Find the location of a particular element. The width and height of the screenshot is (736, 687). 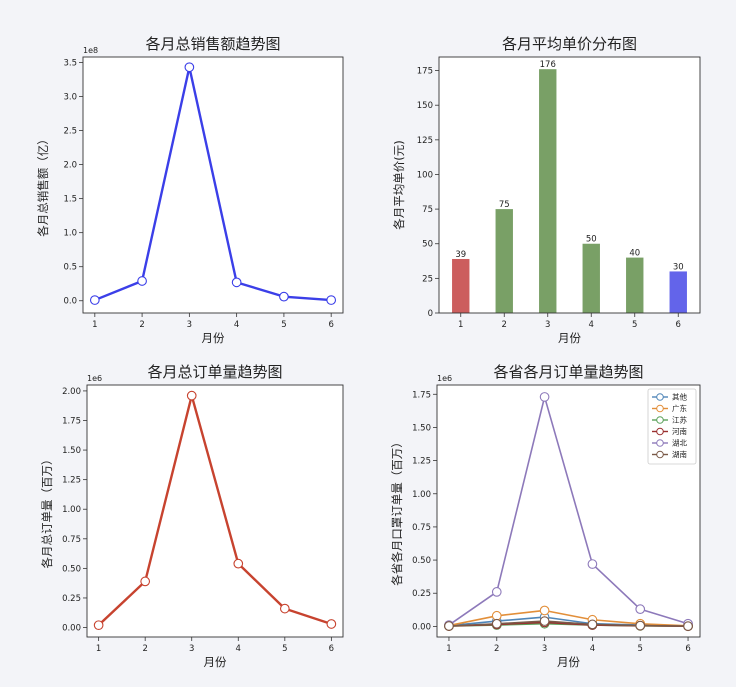

y-tick-label: 1.00 is located at coordinates (71, 510).